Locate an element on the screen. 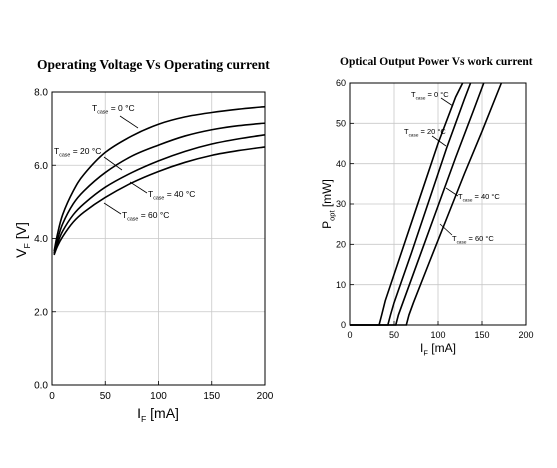  y-tick-label: 6.0 is located at coordinates (41, 166).